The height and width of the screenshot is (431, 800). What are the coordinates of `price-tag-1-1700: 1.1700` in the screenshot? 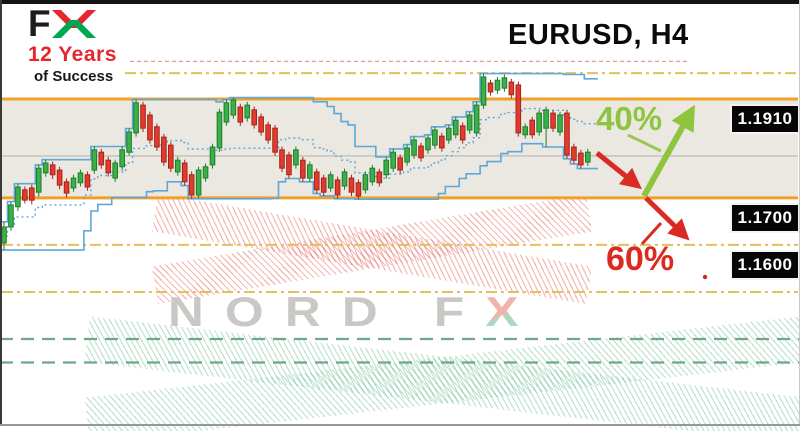 It's located at (765, 217).